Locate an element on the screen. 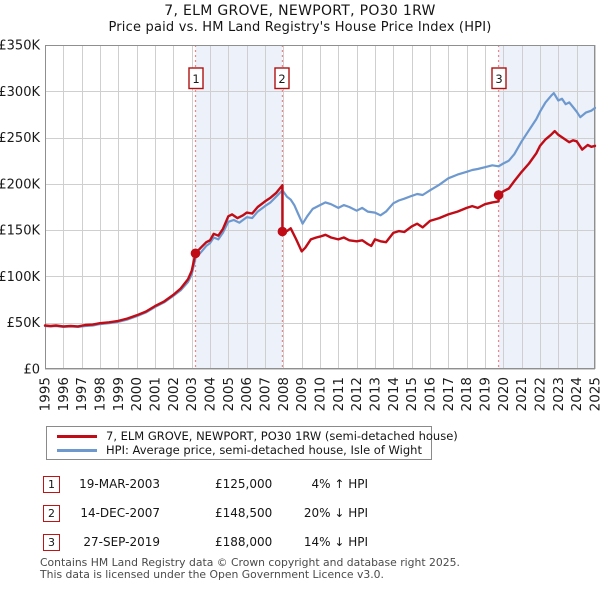  y-tick-label: £0 is located at coordinates (31, 370).